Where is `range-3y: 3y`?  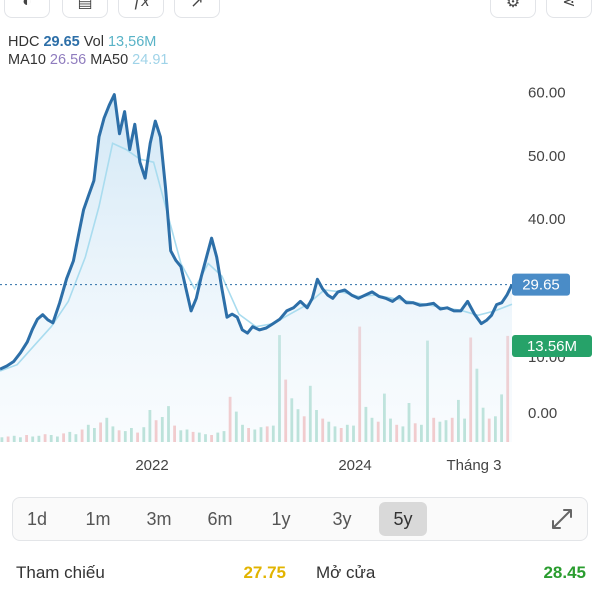
range-3y: 3y is located at coordinates (342, 518).